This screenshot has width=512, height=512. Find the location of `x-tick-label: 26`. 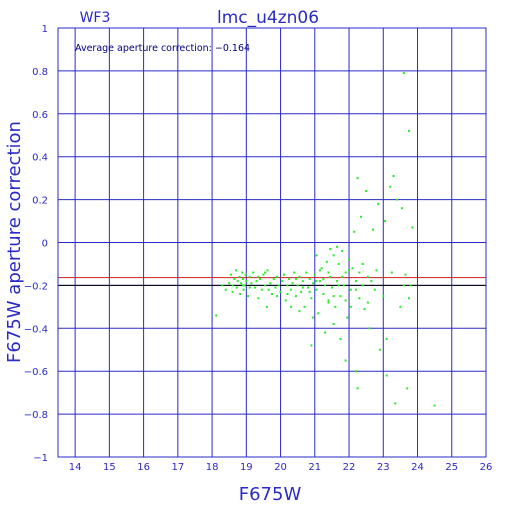

x-tick-label: 26 is located at coordinates (486, 467).